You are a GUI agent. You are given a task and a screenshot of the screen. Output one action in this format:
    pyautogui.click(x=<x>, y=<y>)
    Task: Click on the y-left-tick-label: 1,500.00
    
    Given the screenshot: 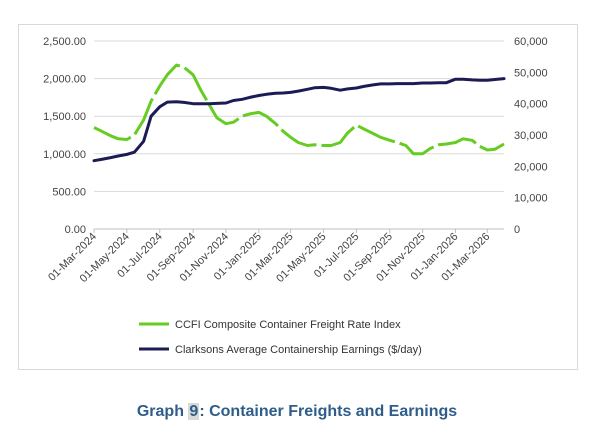 What is the action you would take?
    pyautogui.click(x=64, y=117)
    